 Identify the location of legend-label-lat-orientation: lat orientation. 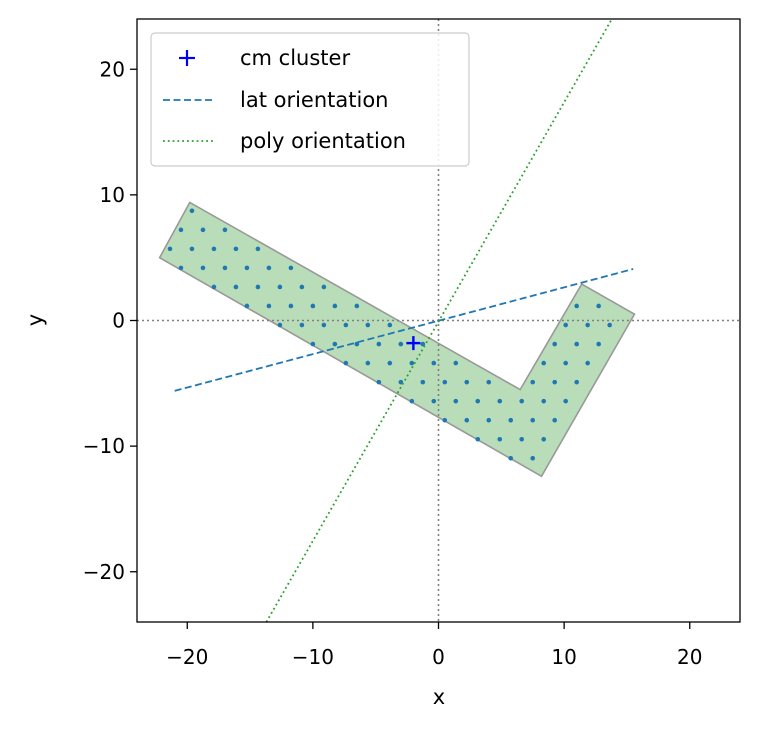
(314, 100).